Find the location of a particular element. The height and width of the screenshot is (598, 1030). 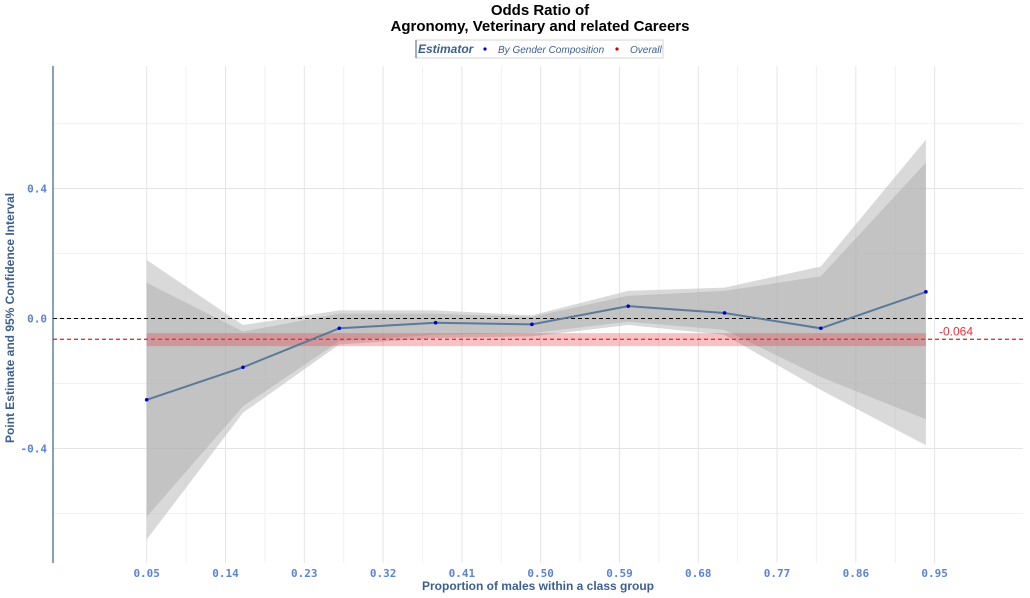

y-tick-label: 0.4 is located at coordinates (37, 189).